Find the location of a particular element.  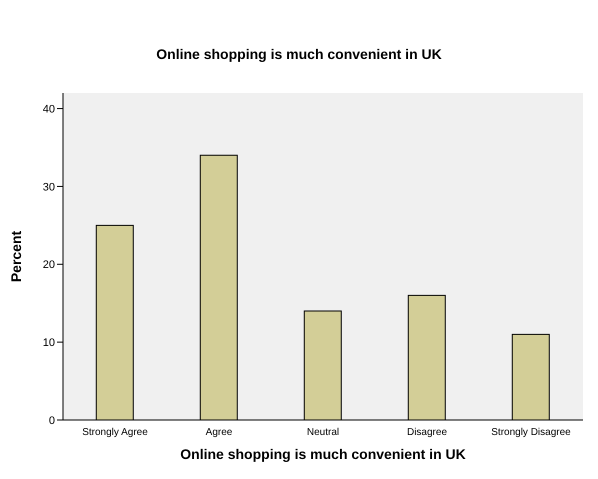

y-tick-label: 10 is located at coordinates (48, 343).